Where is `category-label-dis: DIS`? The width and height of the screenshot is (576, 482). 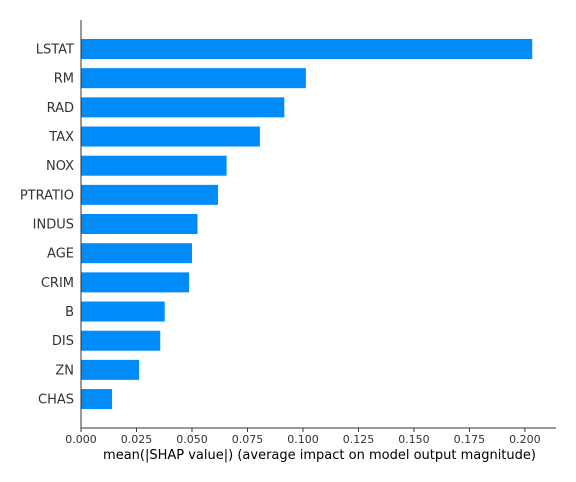
category-label-dis: DIS is located at coordinates (63, 341).